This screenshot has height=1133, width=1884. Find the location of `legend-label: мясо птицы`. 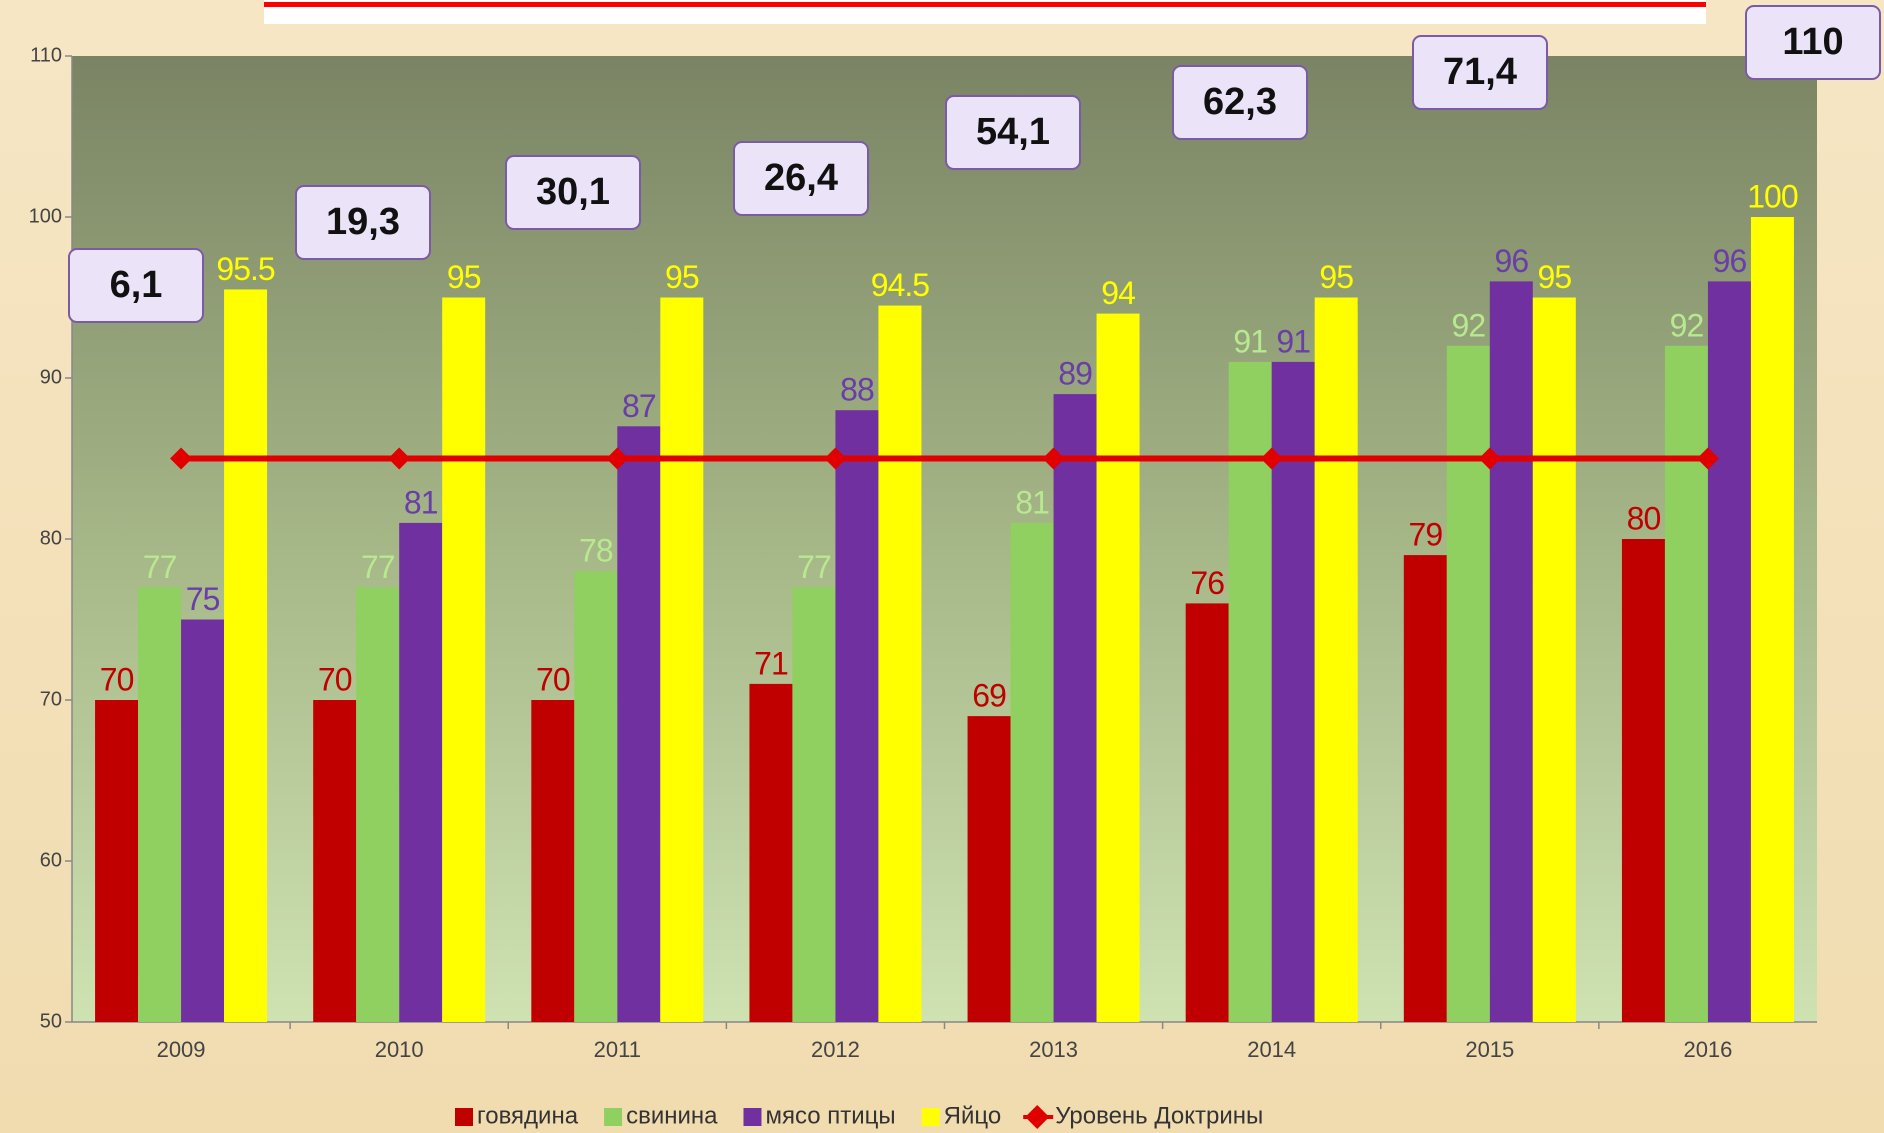

legend-label: мясо птицы is located at coordinates (830, 1115).